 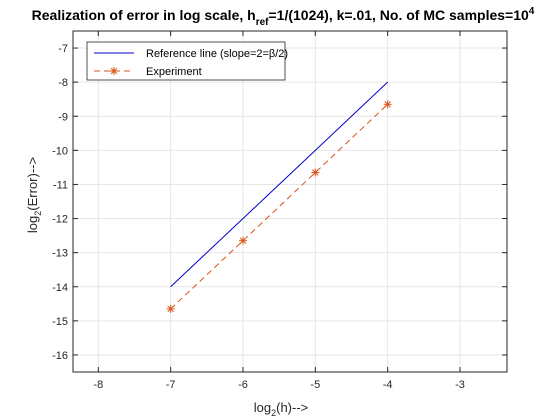 What do you see at coordinates (273, 413) in the screenshot?
I see `x-axis-label-subscript: 2` at bounding box center [273, 413].